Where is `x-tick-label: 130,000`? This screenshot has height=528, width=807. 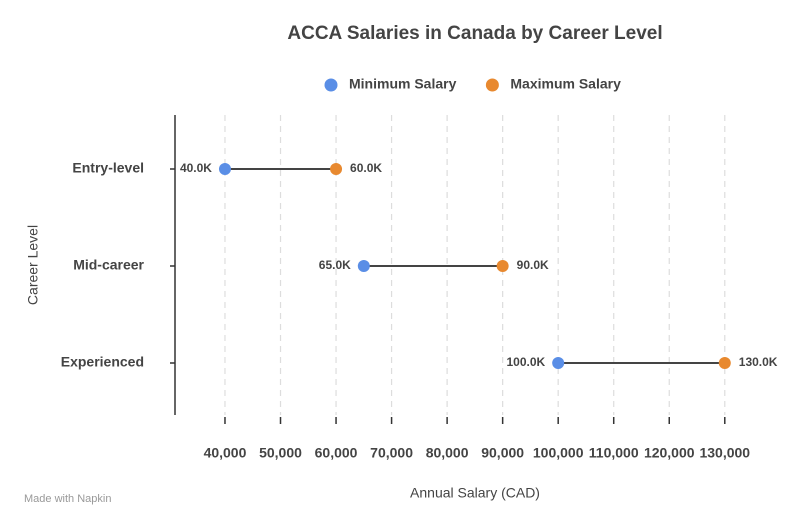 x-tick-label: 130,000 is located at coordinates (724, 453).